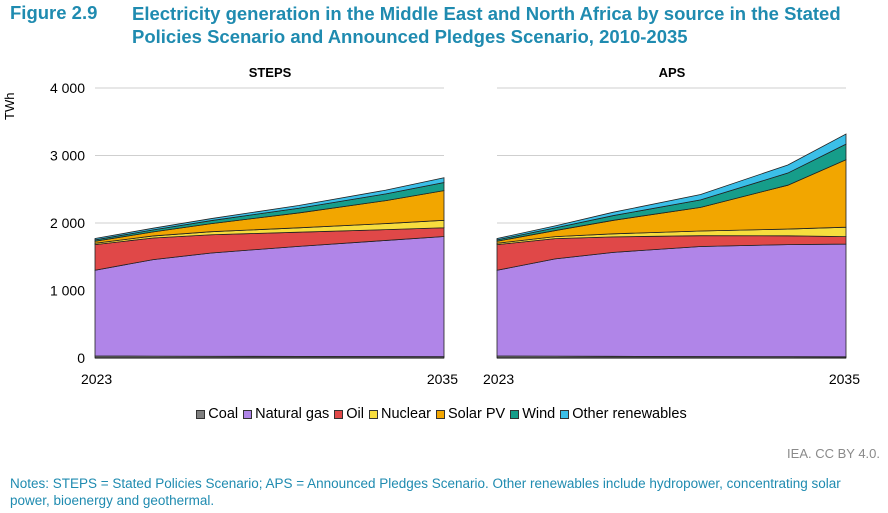  Describe the element at coordinates (539, 414) in the screenshot. I see `legend-label: Wind` at that location.